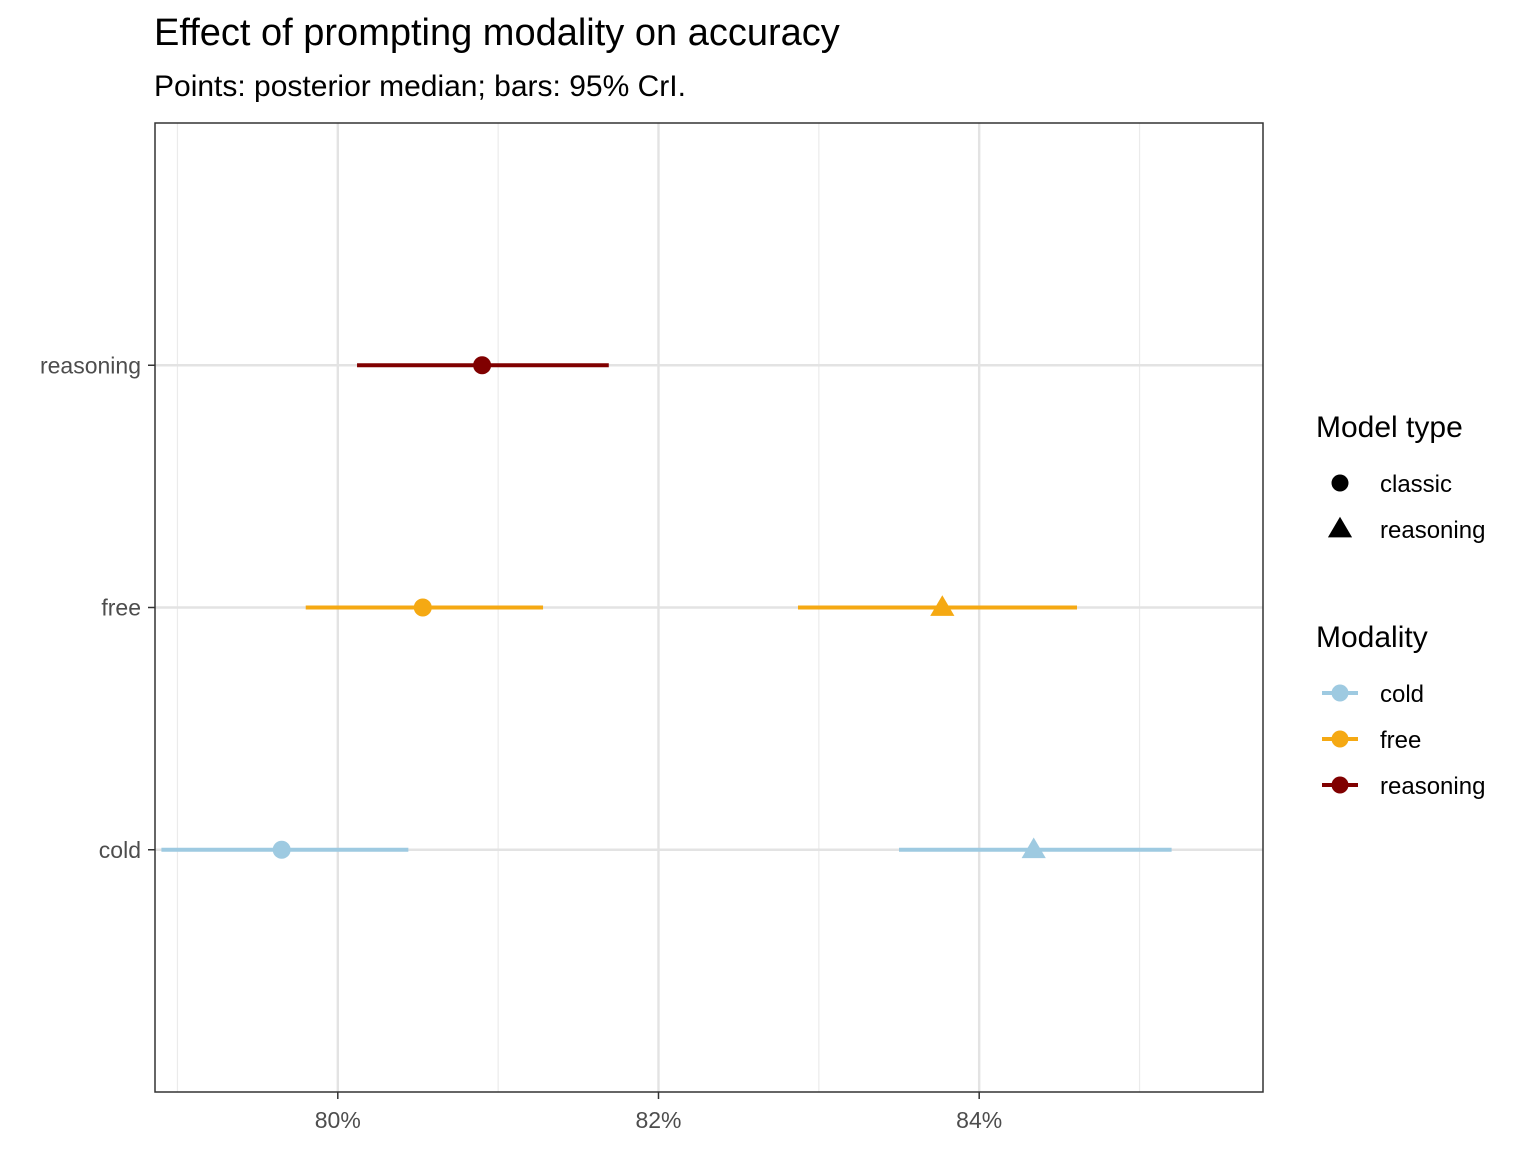  I want to click on legend-key-triangle, so click(1340, 527).